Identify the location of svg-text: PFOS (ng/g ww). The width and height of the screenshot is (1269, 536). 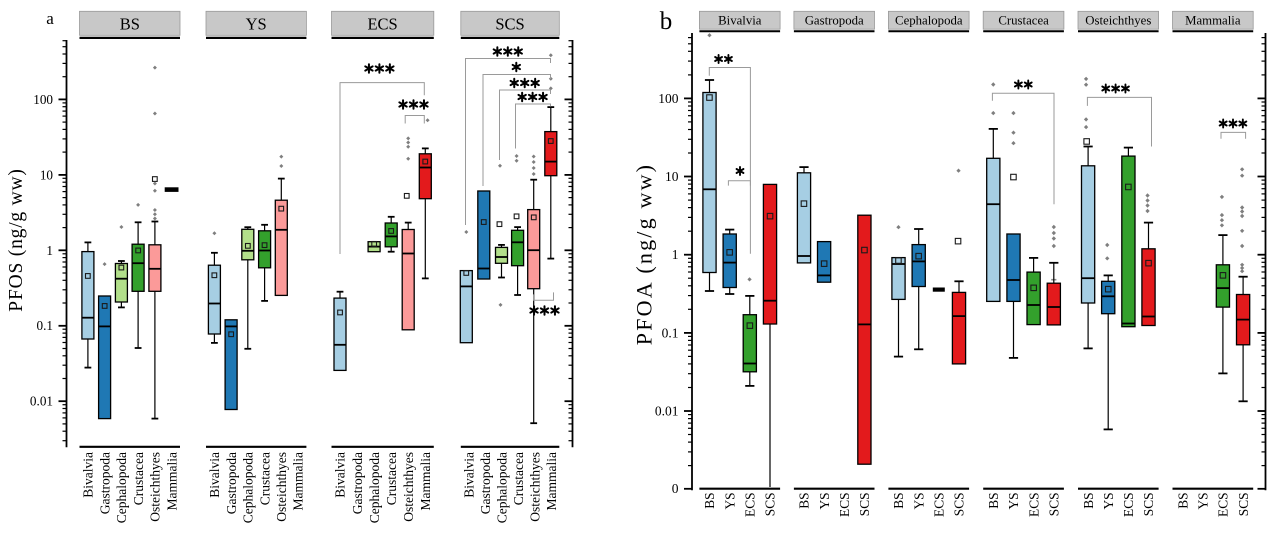
(16, 239).